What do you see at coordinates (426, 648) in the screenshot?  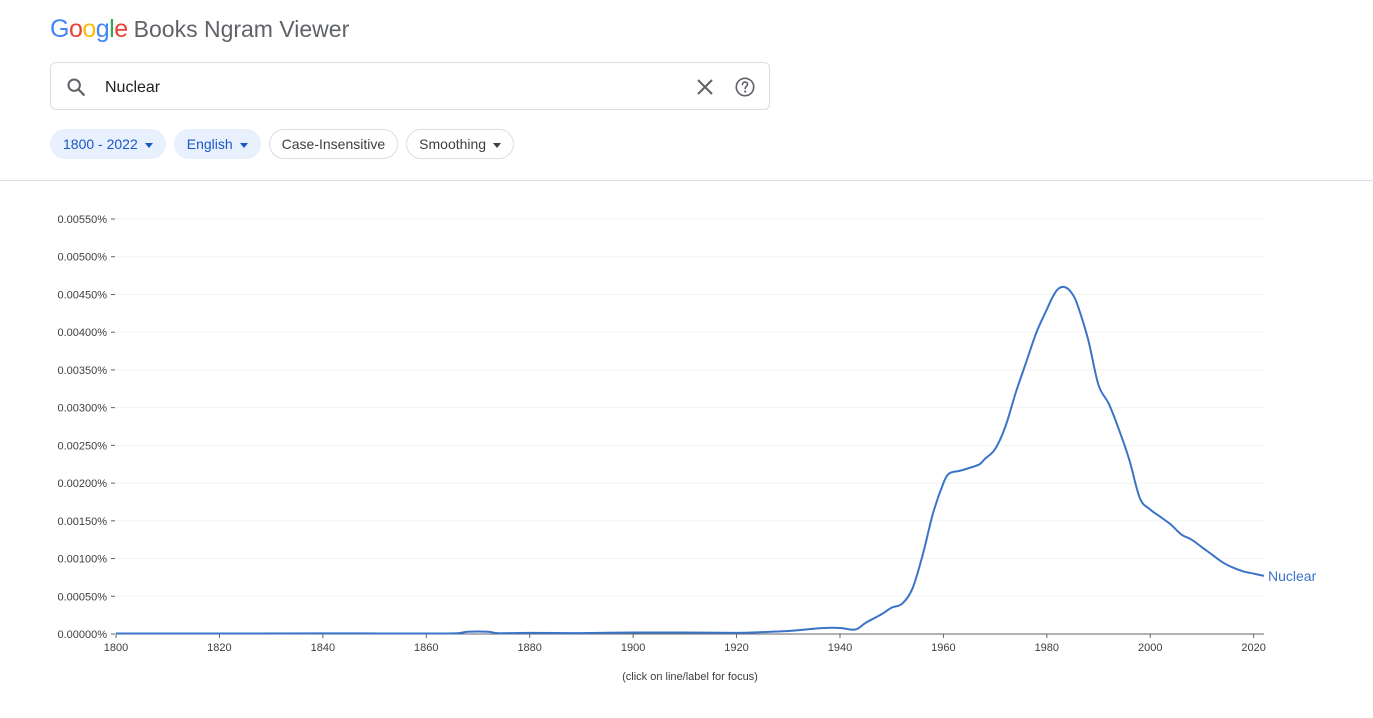 I see `x-tick-label: 1860` at bounding box center [426, 648].